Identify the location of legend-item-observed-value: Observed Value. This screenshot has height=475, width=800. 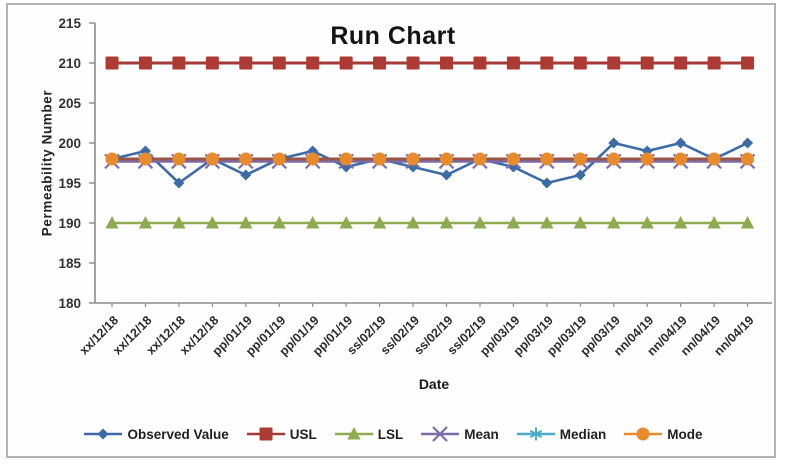
(156, 434).